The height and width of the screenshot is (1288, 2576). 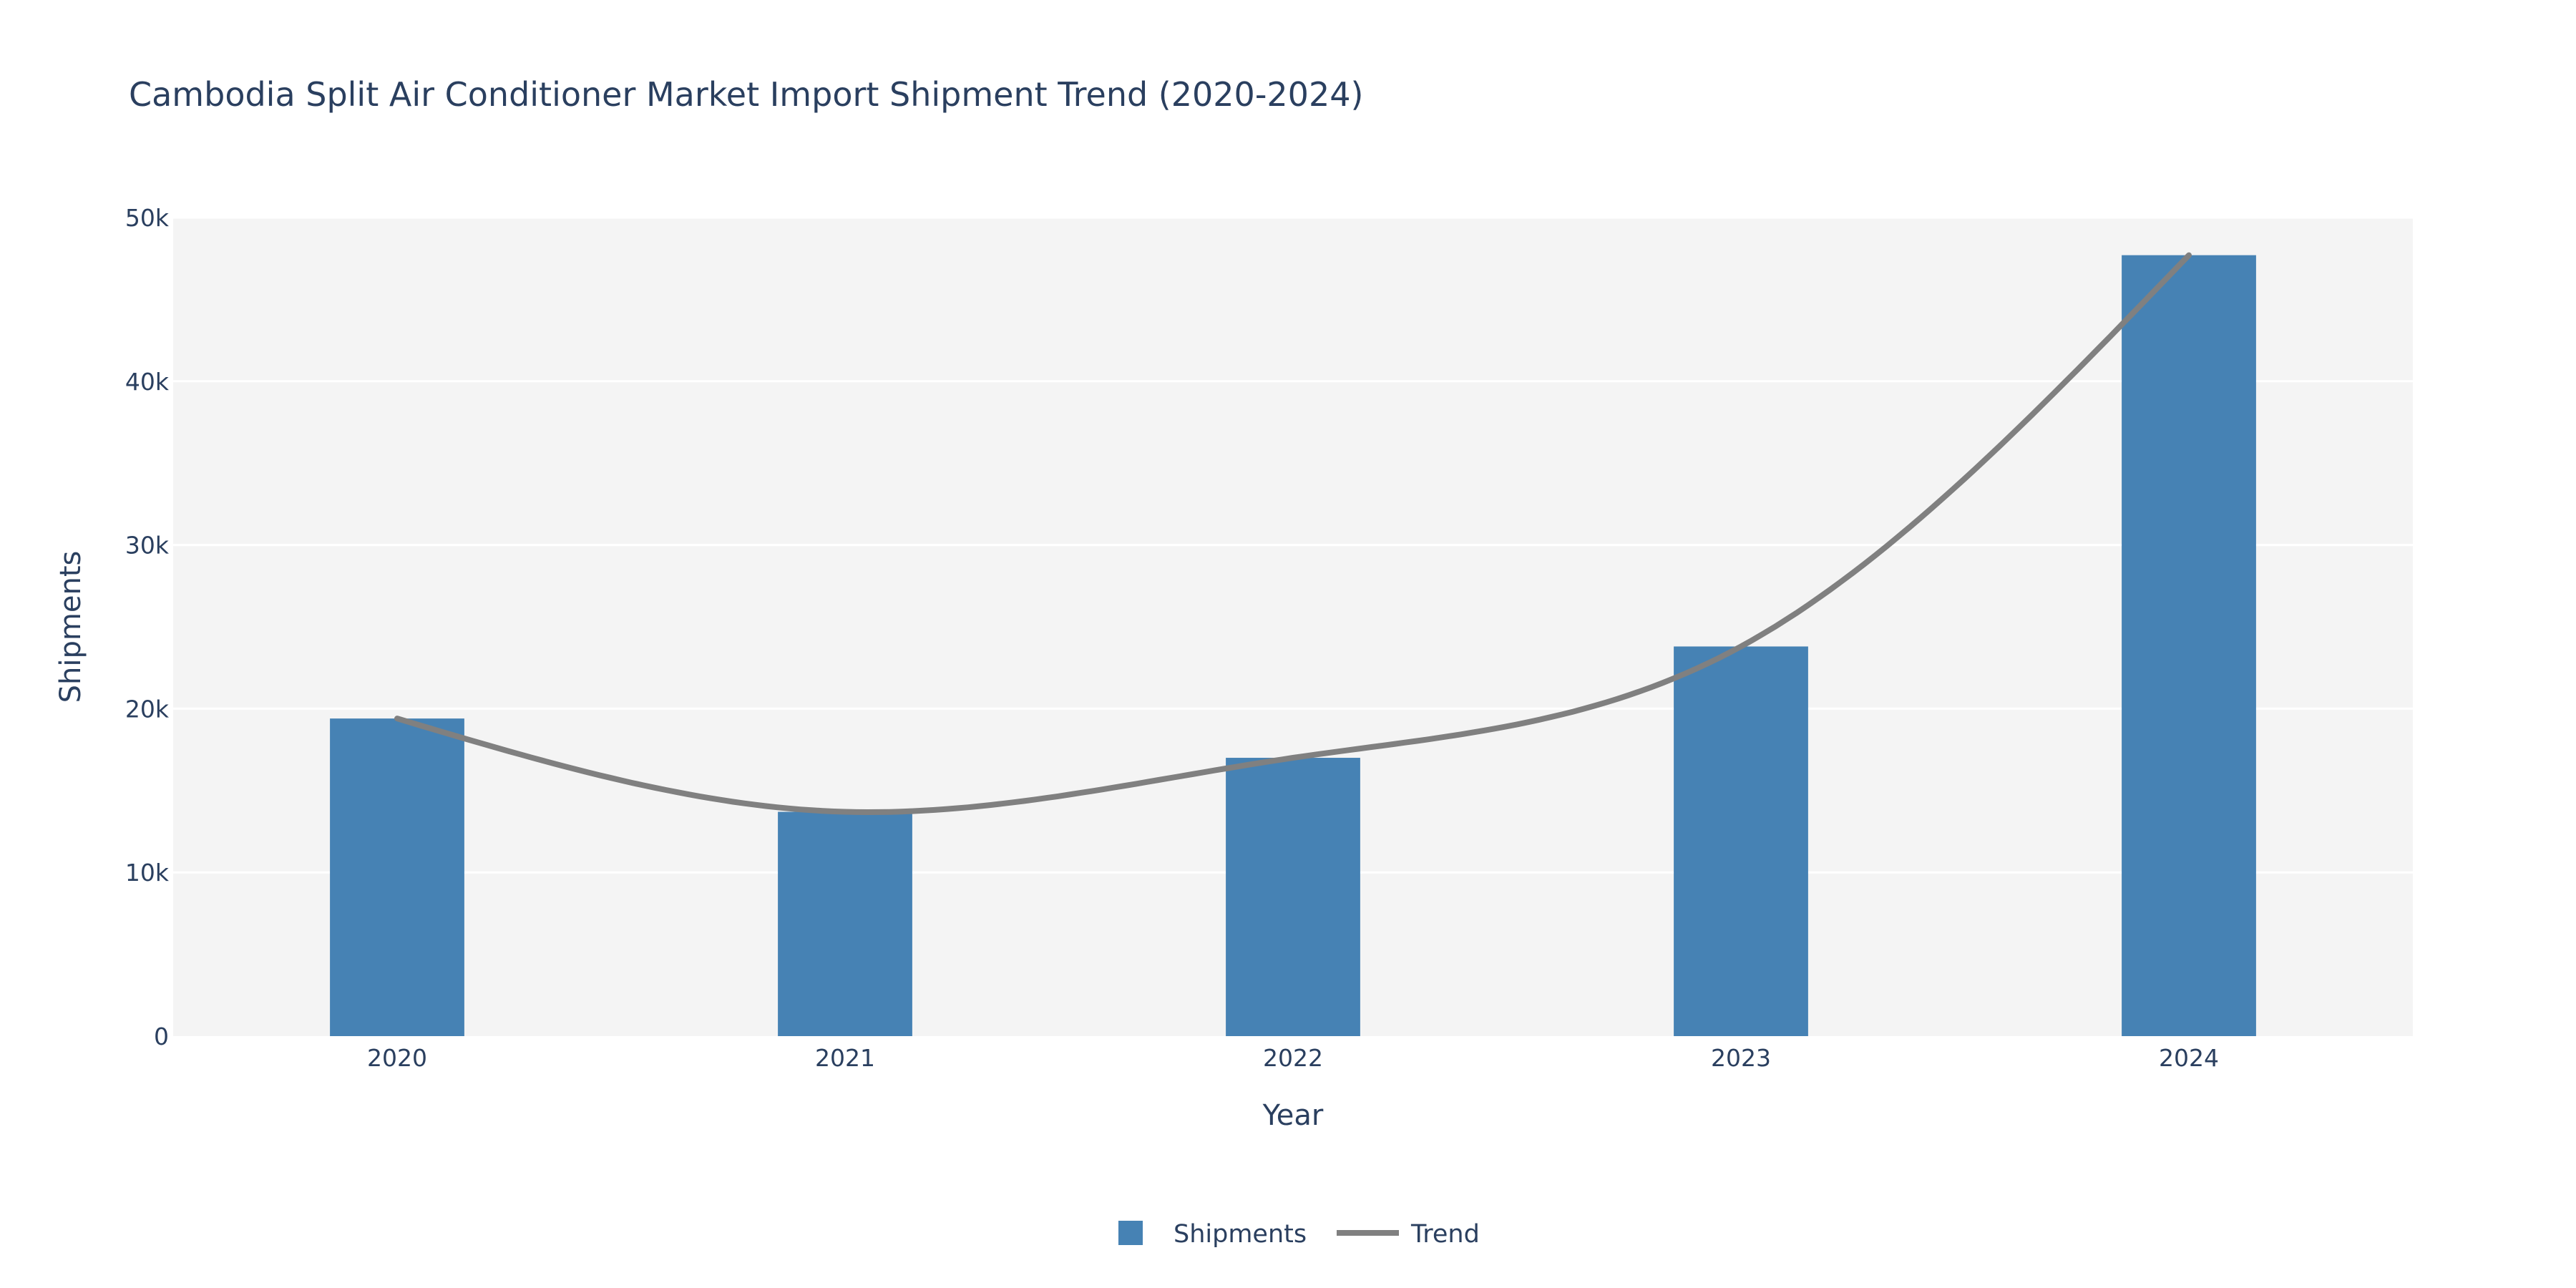 What do you see at coordinates (1130, 1233) in the screenshot?
I see `legend-shipments-swatch` at bounding box center [1130, 1233].